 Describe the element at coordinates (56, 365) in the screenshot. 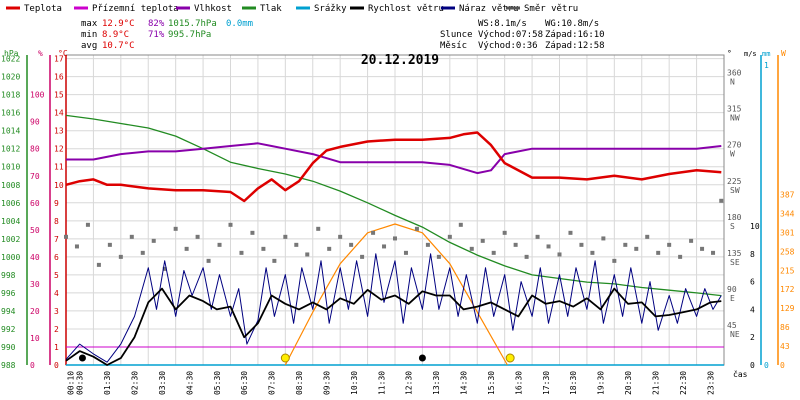

I see `axis-tick-celsius: 0` at that location.